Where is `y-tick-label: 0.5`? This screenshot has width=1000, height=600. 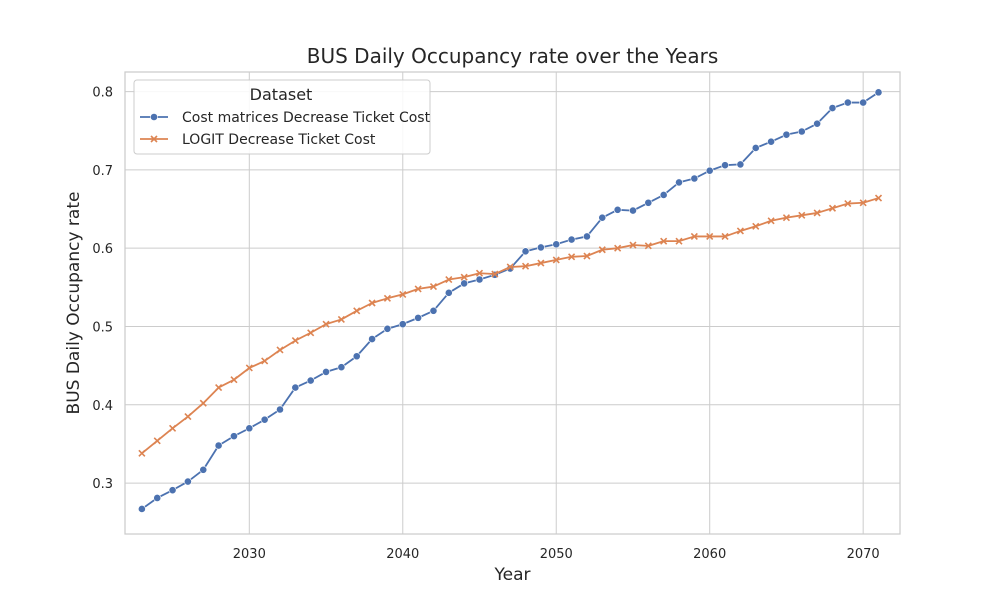 y-tick-label: 0.5 is located at coordinates (102, 327).